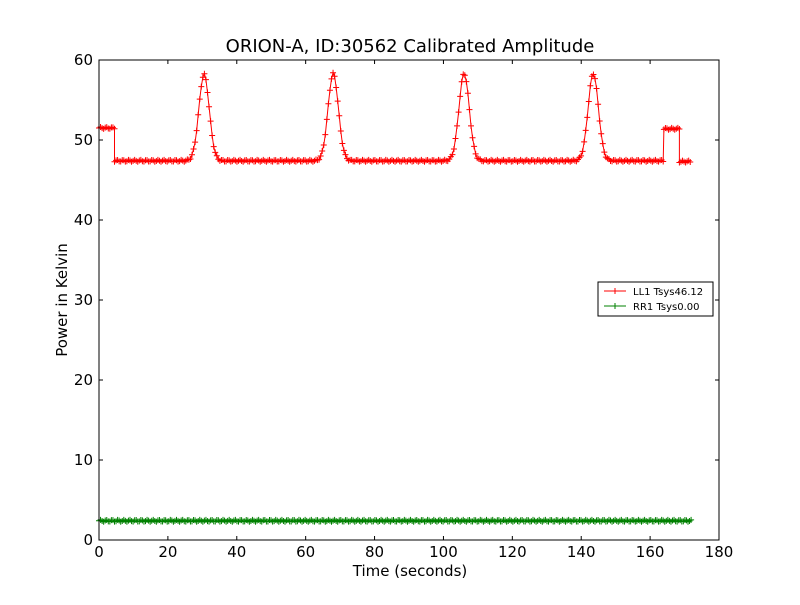 This screenshot has width=800, height=605. Describe the element at coordinates (443, 552) in the screenshot. I see `x-tick-label: 100` at that location.